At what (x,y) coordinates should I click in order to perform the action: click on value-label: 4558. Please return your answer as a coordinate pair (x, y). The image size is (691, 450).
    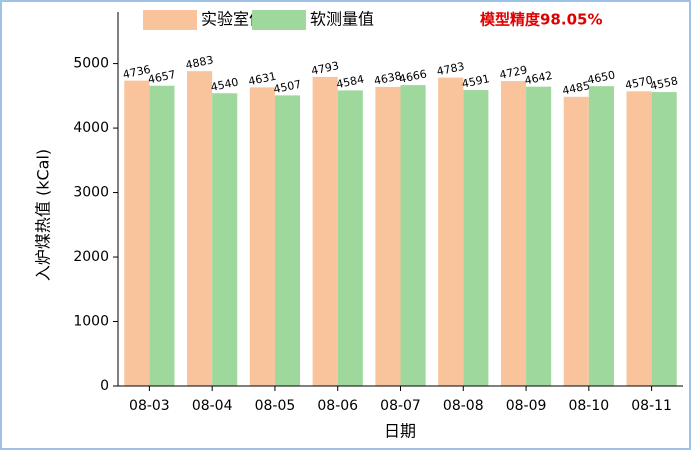
    Looking at the image, I should click on (664, 83).